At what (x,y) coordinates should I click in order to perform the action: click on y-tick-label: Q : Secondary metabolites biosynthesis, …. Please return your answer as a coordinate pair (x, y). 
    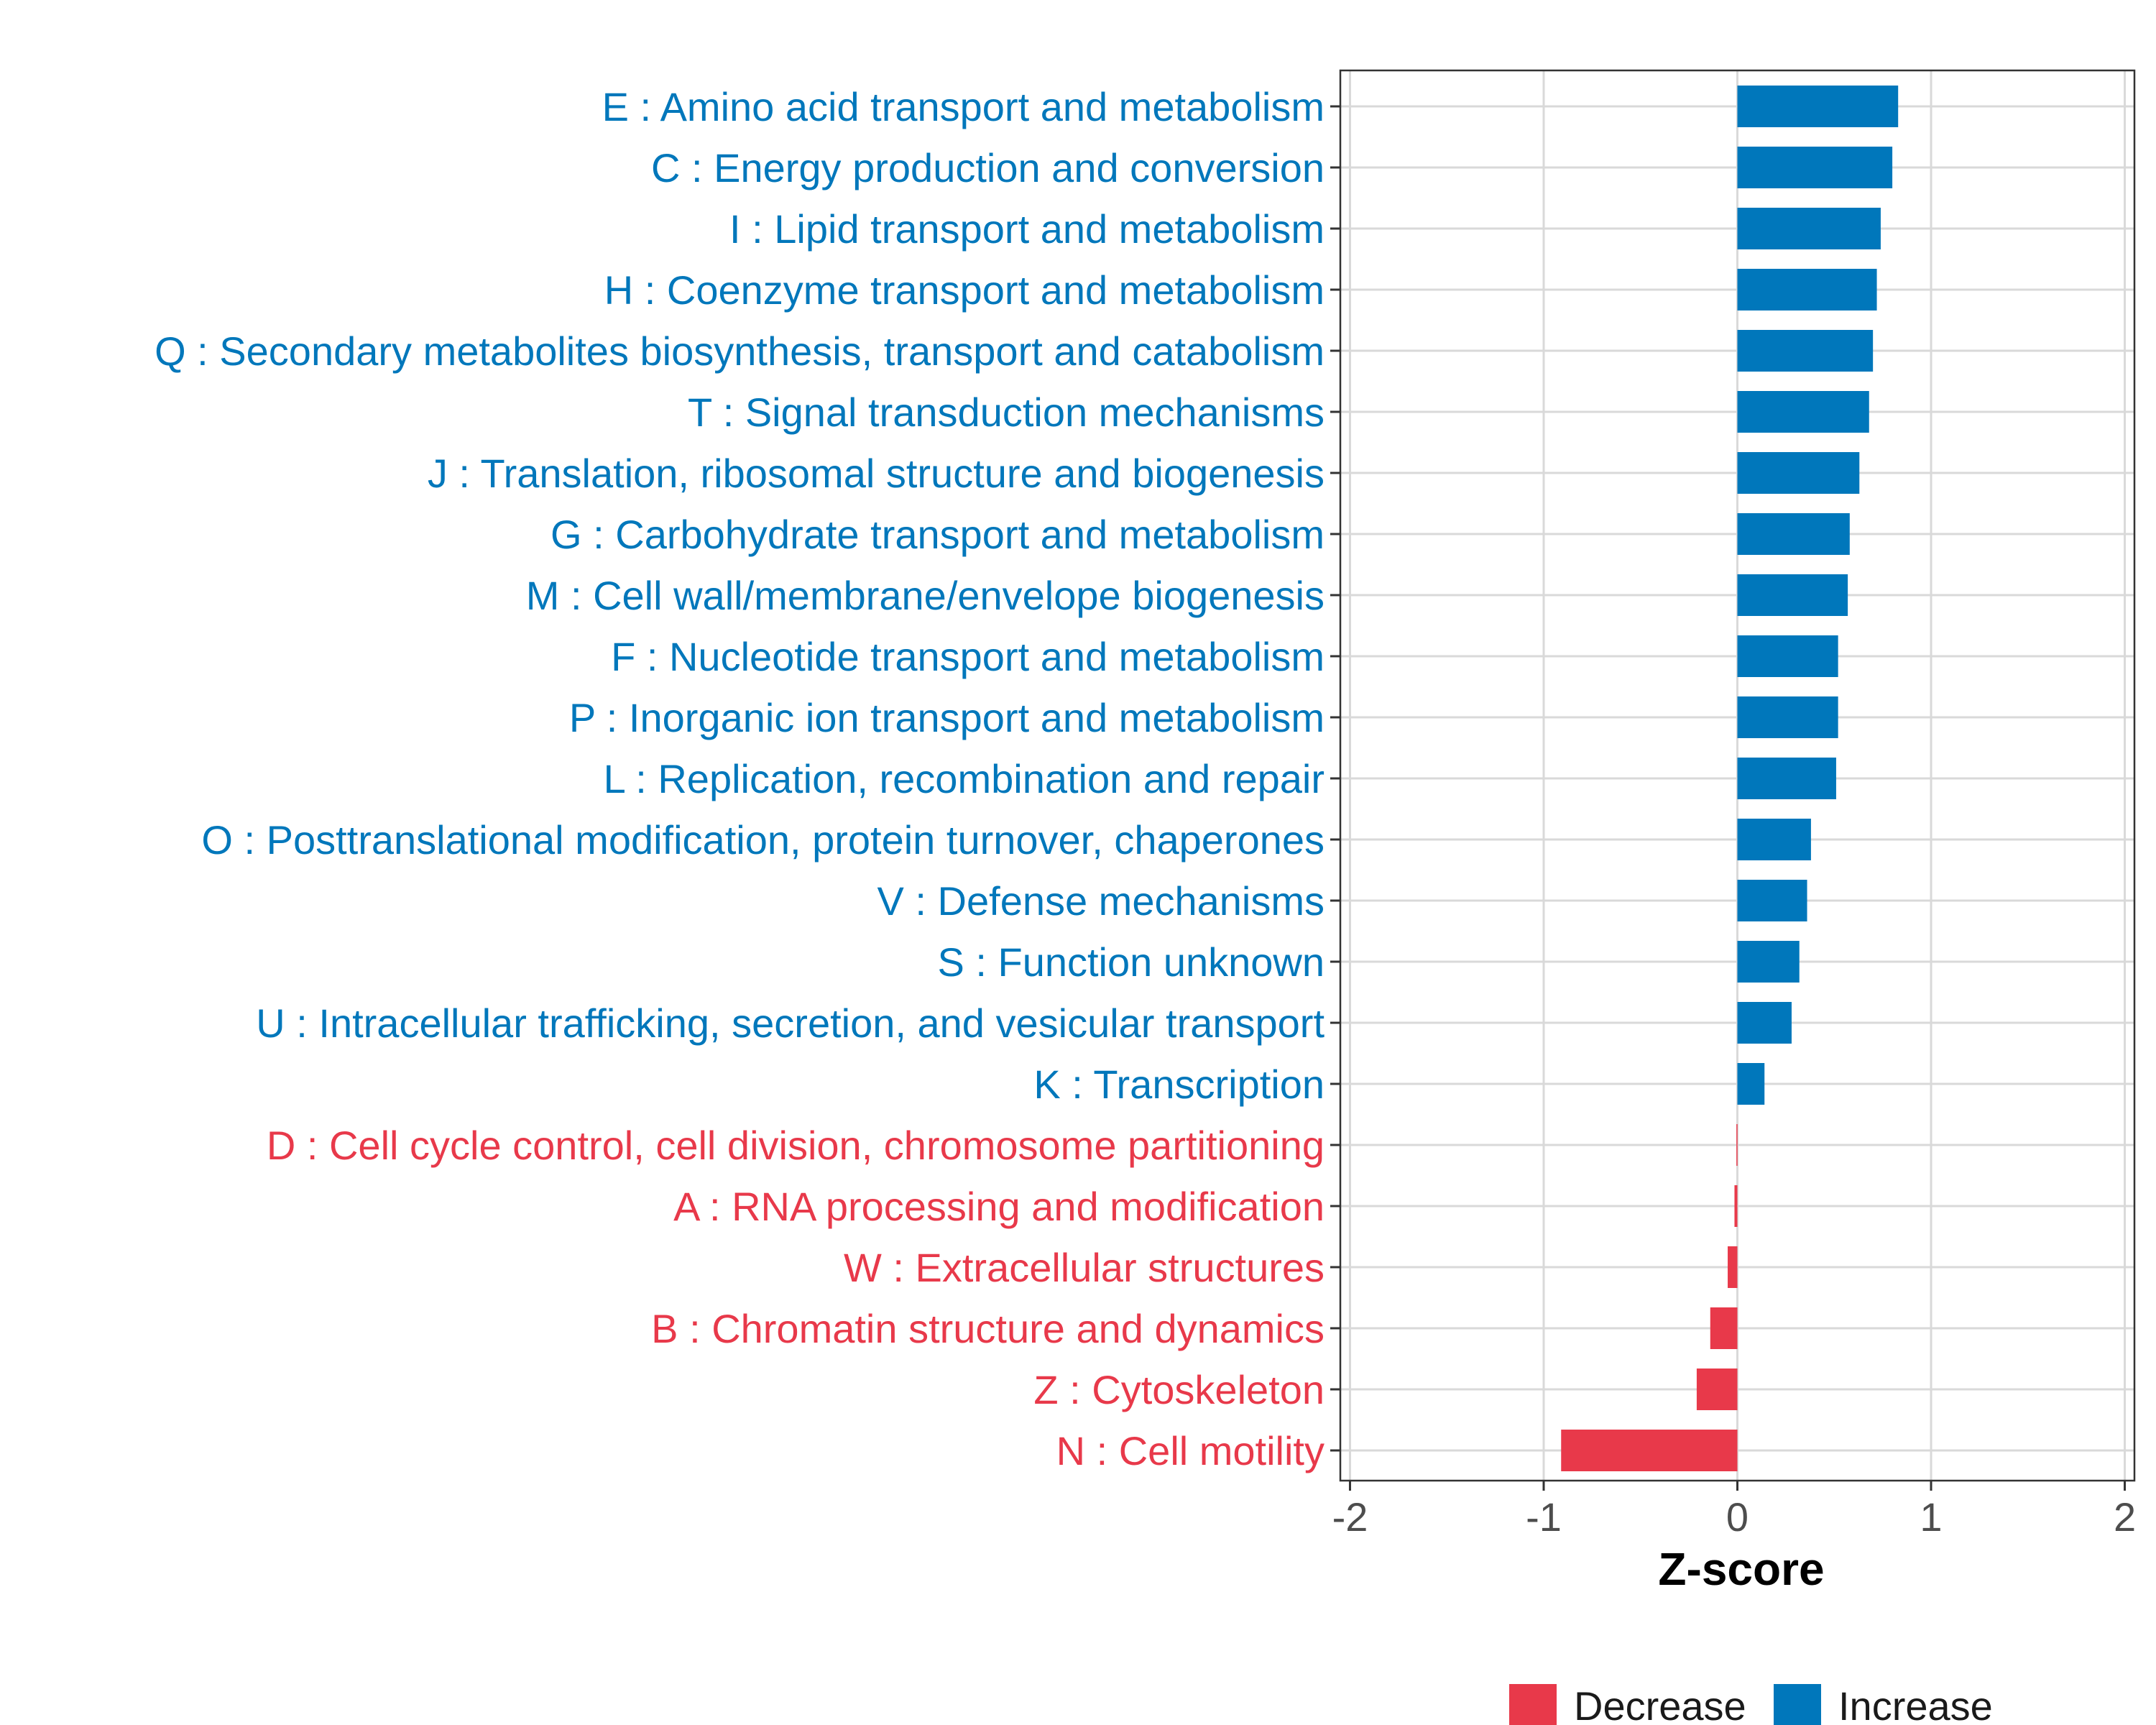
    Looking at the image, I should click on (740, 351).